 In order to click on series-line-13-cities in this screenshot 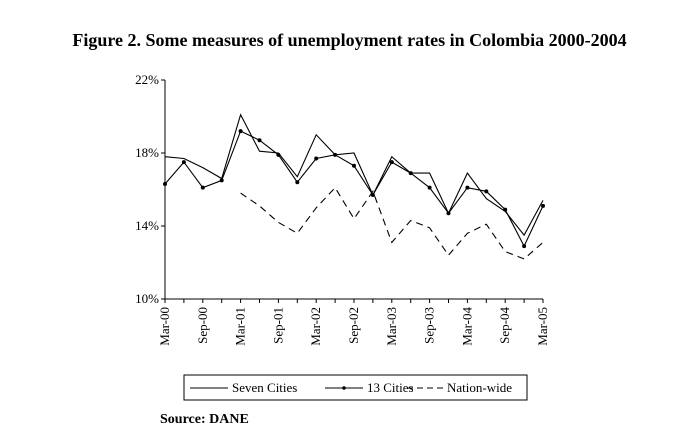, I will do `click(354, 189)`.